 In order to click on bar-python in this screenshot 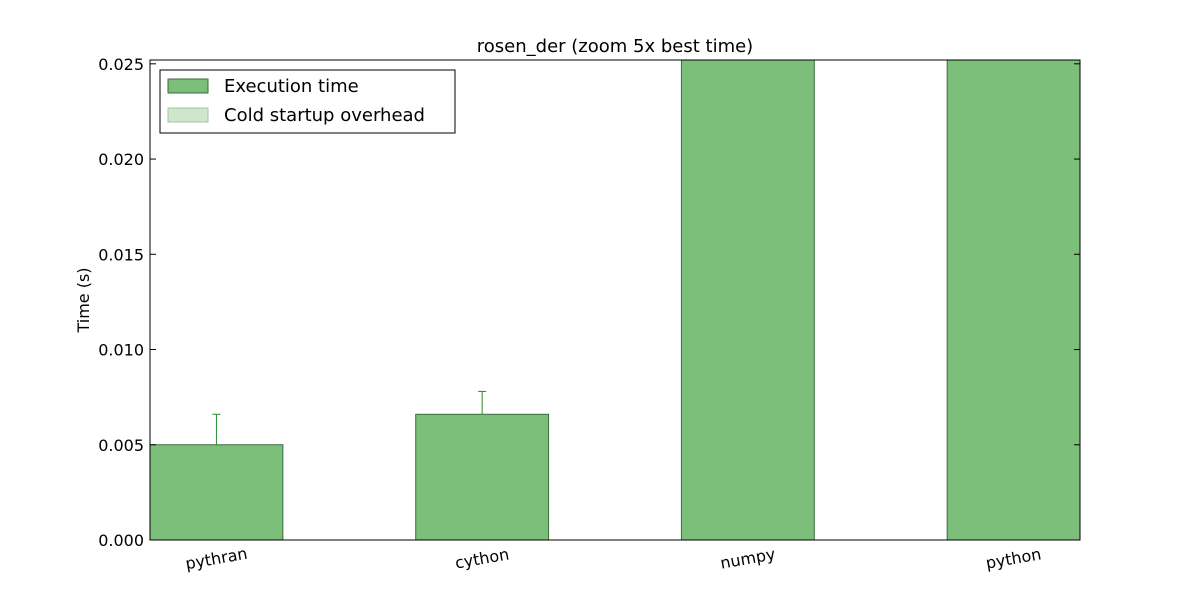, I will do `click(1013, 300)`.